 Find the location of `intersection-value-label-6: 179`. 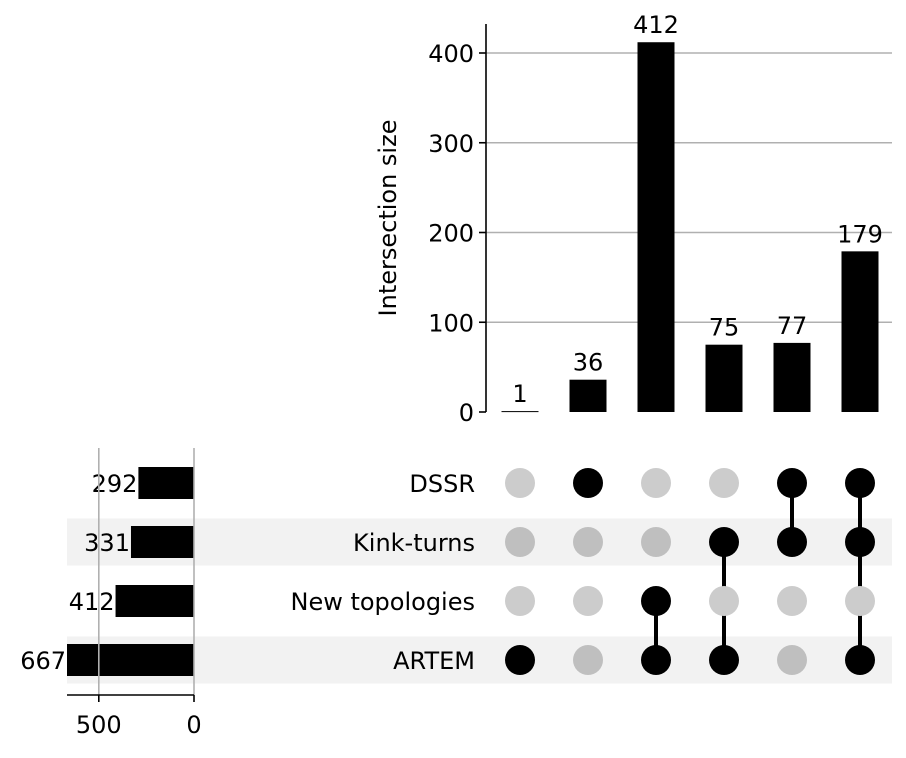

intersection-value-label-6: 179 is located at coordinates (860, 234).